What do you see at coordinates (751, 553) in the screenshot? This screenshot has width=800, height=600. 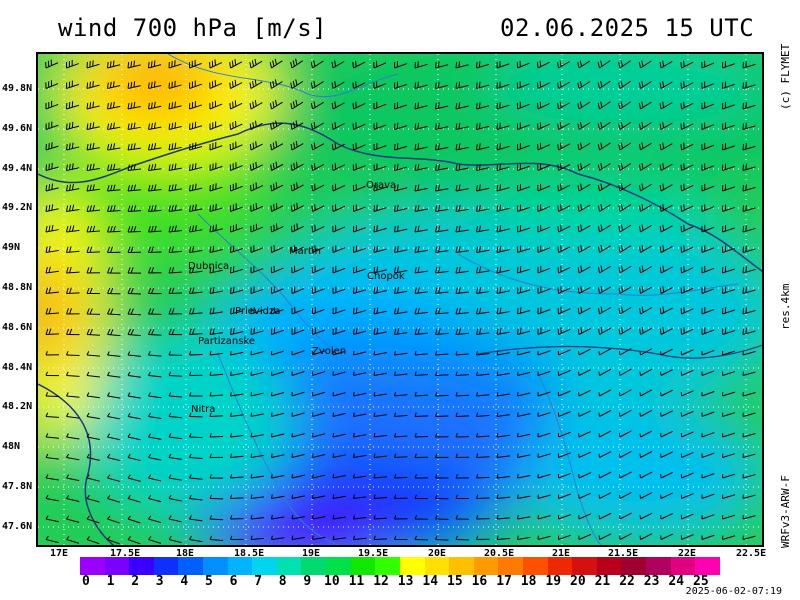 I see `lon-label: 22.5E` at bounding box center [751, 553].